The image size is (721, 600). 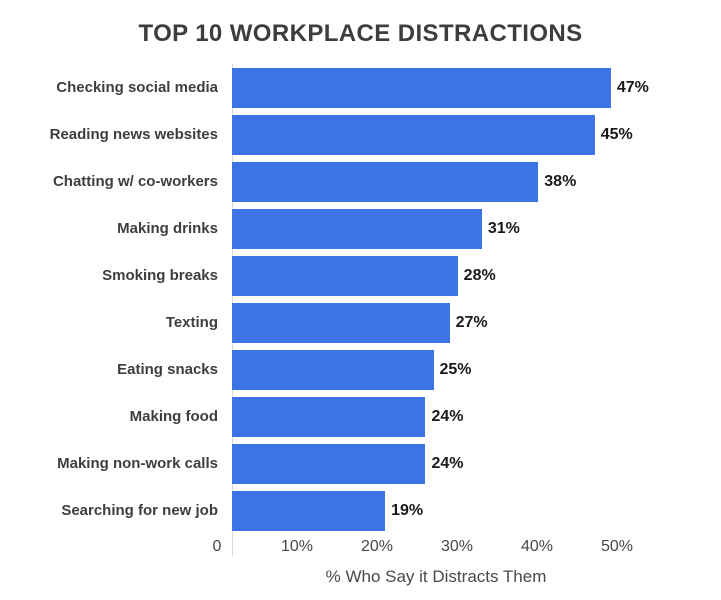 What do you see at coordinates (455, 369) in the screenshot?
I see `value-label: 25%` at bounding box center [455, 369].